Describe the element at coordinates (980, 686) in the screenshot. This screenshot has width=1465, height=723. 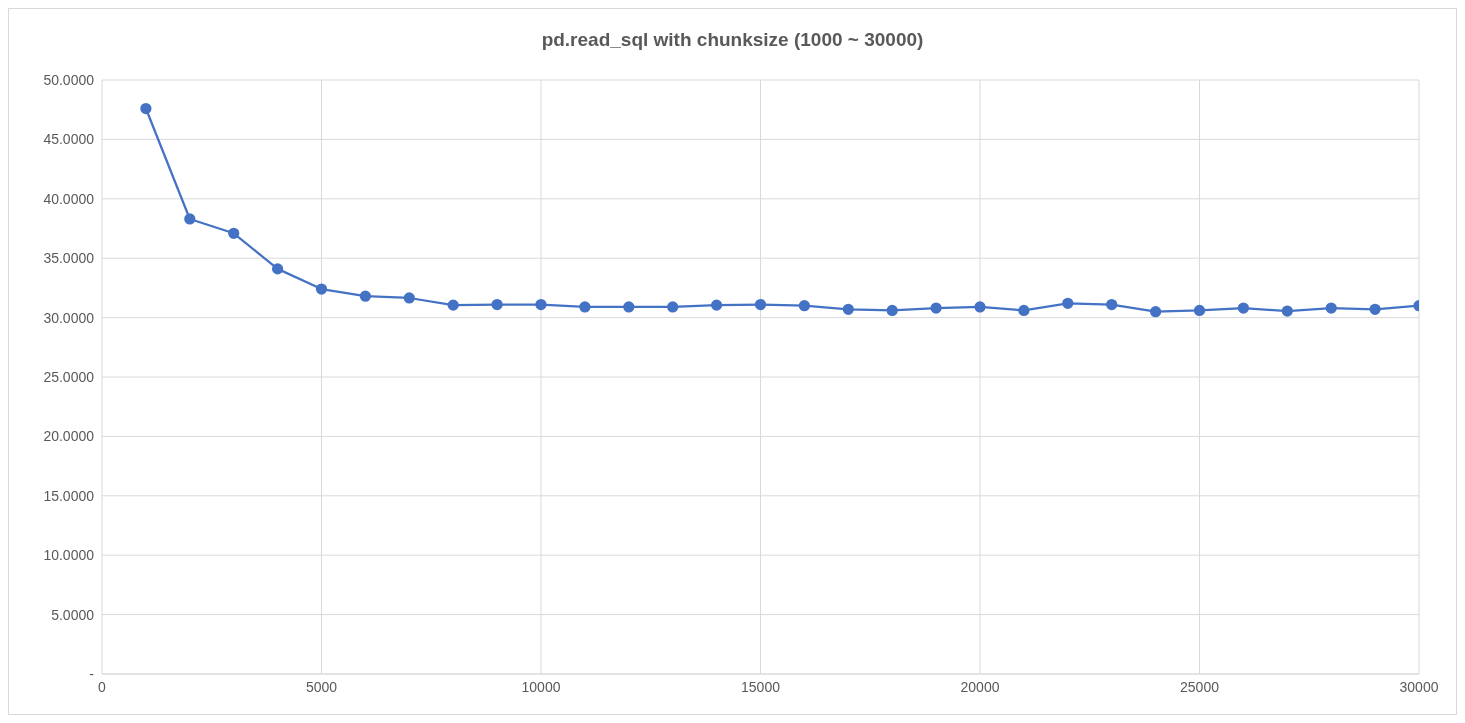
I see `x-tick-label: 20000` at that location.